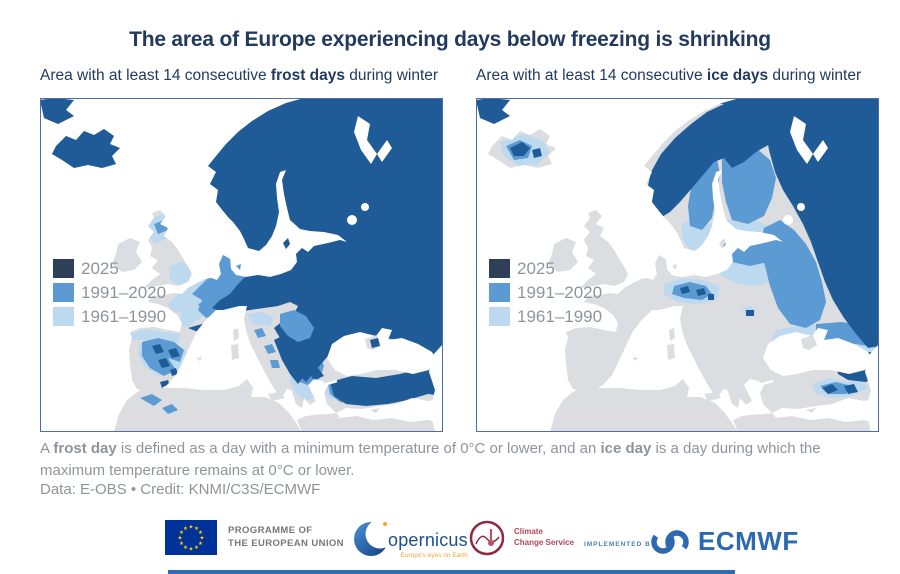 The height and width of the screenshot is (574, 900). I want to click on legend-frost: 2025 1991–2020 1961–1990, so click(109, 292).